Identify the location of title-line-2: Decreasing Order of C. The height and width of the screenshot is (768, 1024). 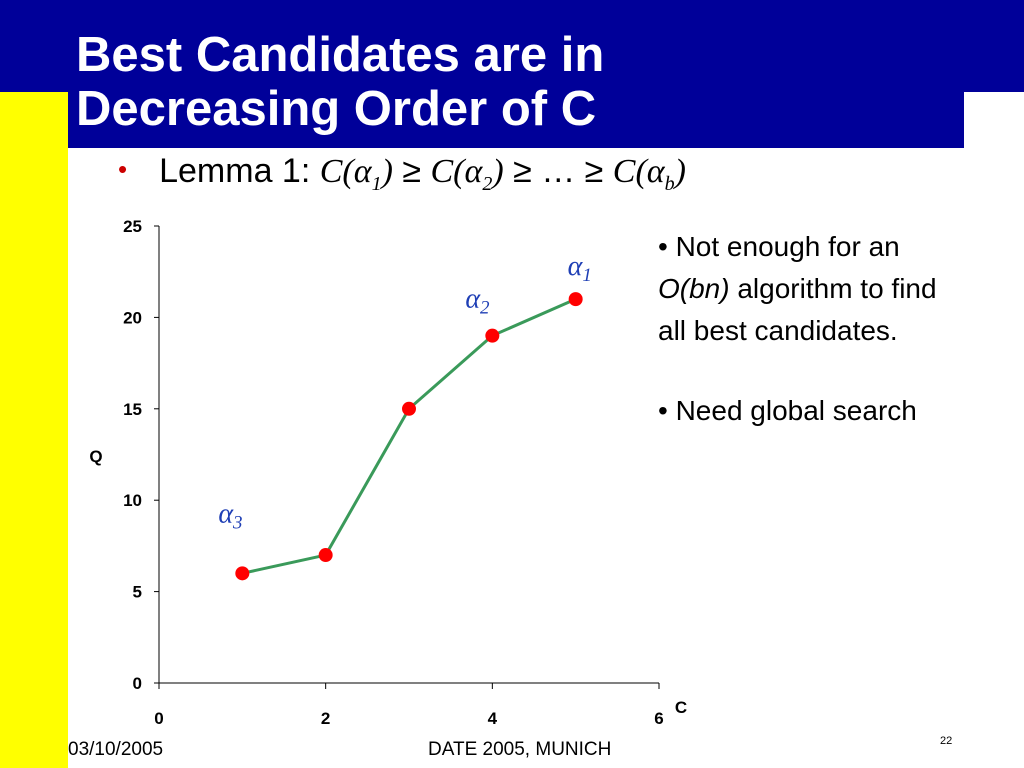
(336, 109).